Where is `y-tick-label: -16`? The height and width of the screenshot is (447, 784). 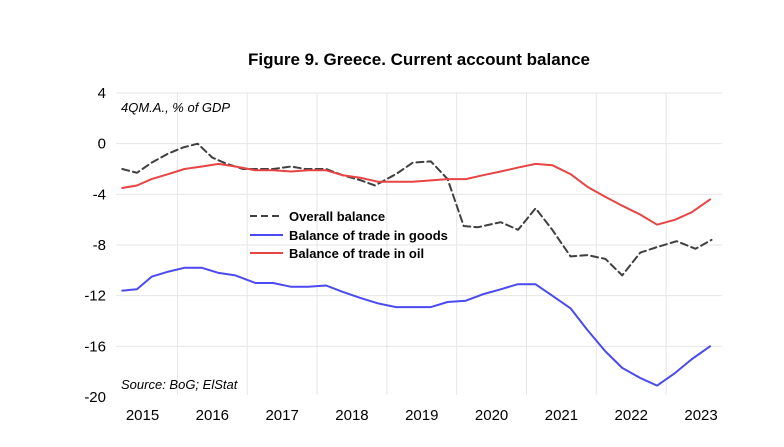
y-tick-label: -16 is located at coordinates (95, 346).